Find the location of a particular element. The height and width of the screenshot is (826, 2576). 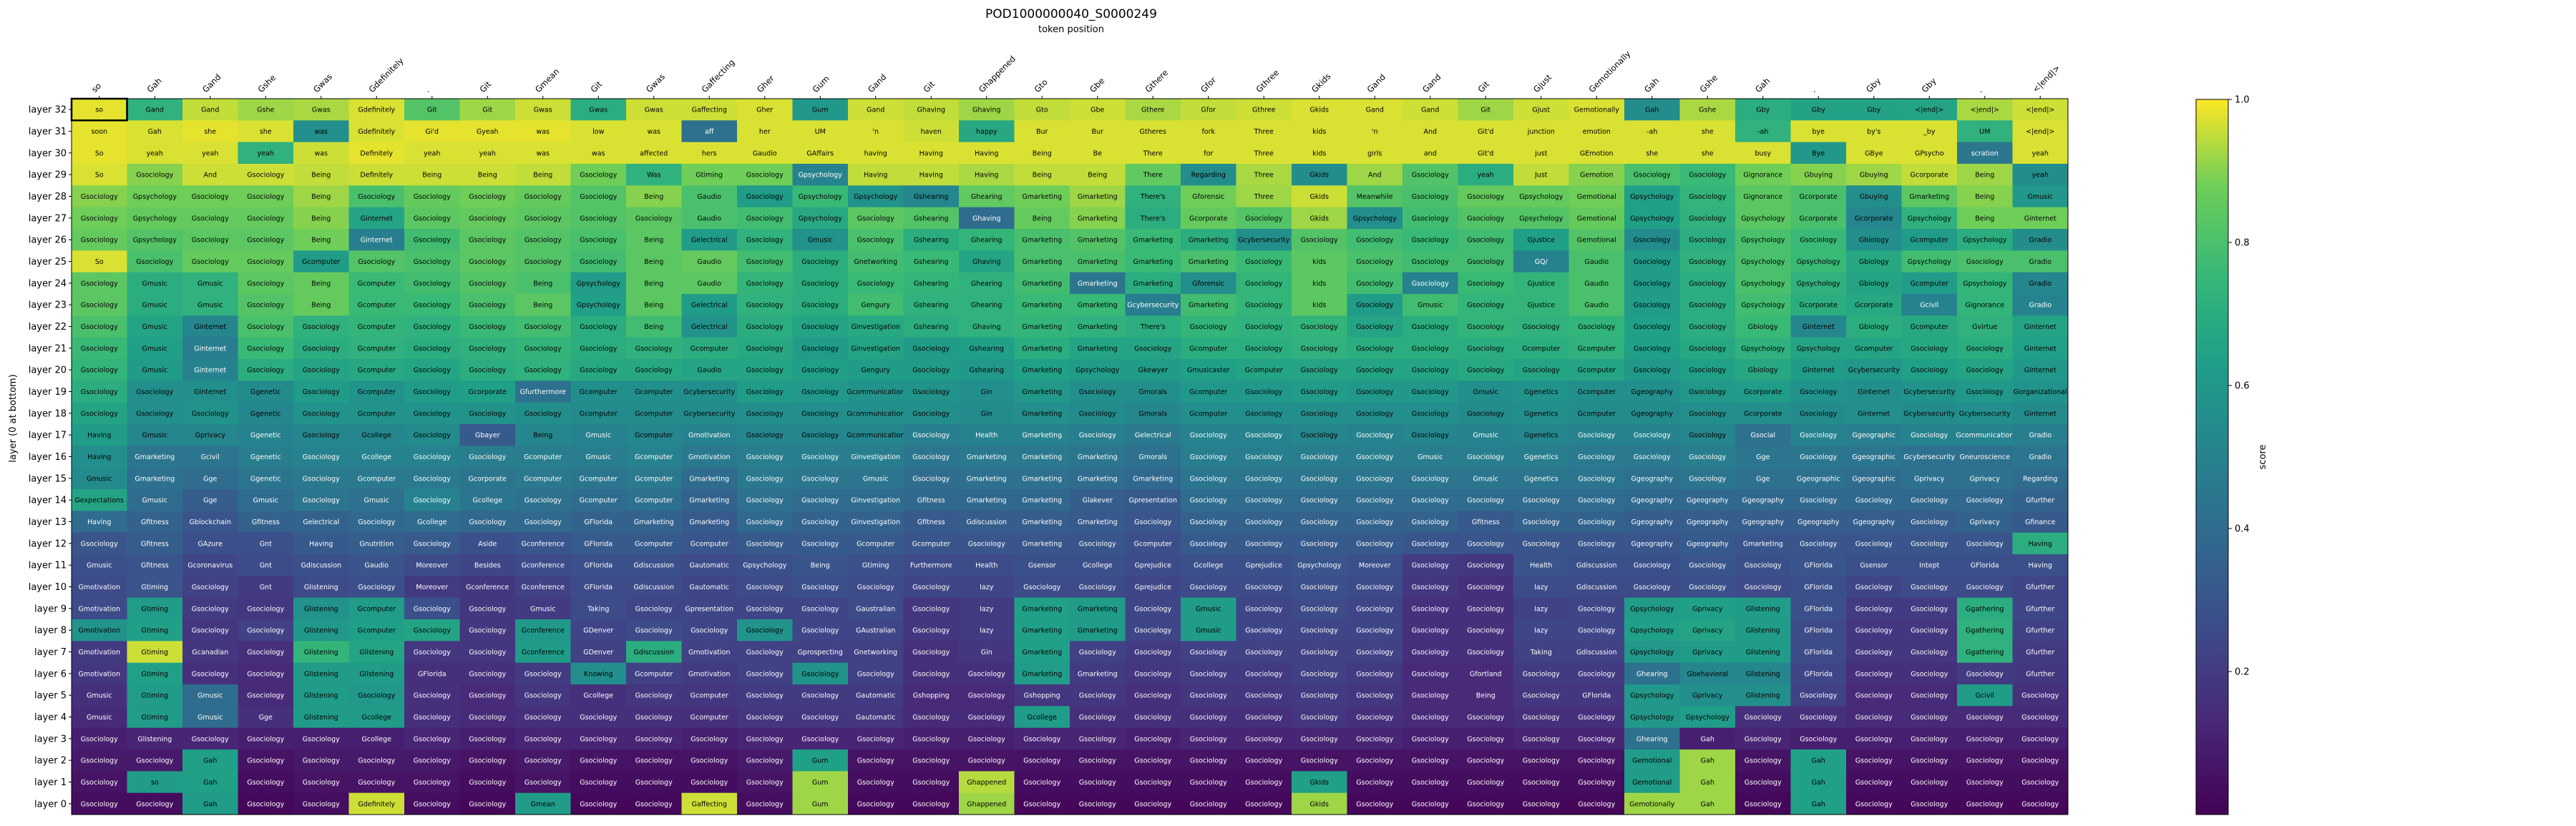

cell-label: Gaudio is located at coordinates (376, 566).